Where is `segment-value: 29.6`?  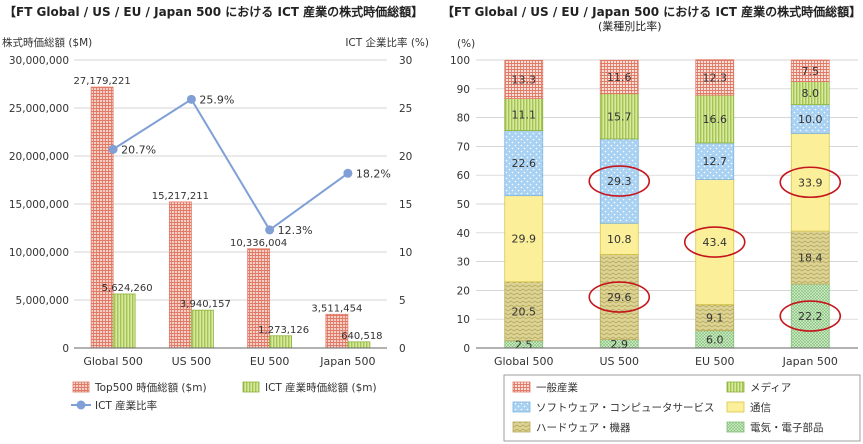 segment-value: 29.6 is located at coordinates (619, 297).